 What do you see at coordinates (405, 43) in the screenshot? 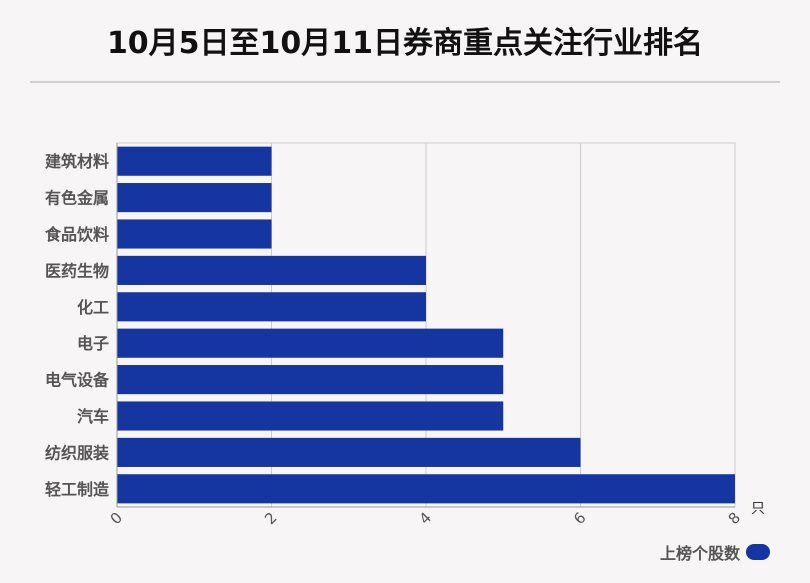
I see `chart-title: 10月5日至10月11日券商重点关注行业排名` at bounding box center [405, 43].